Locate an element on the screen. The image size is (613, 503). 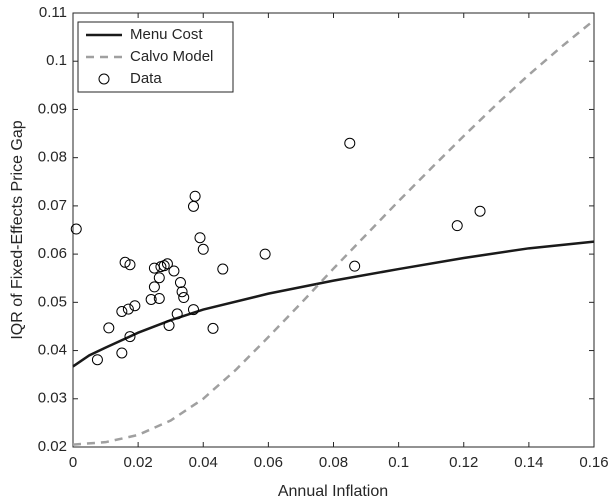
x-tick-label: 0.16 is located at coordinates (593, 462).